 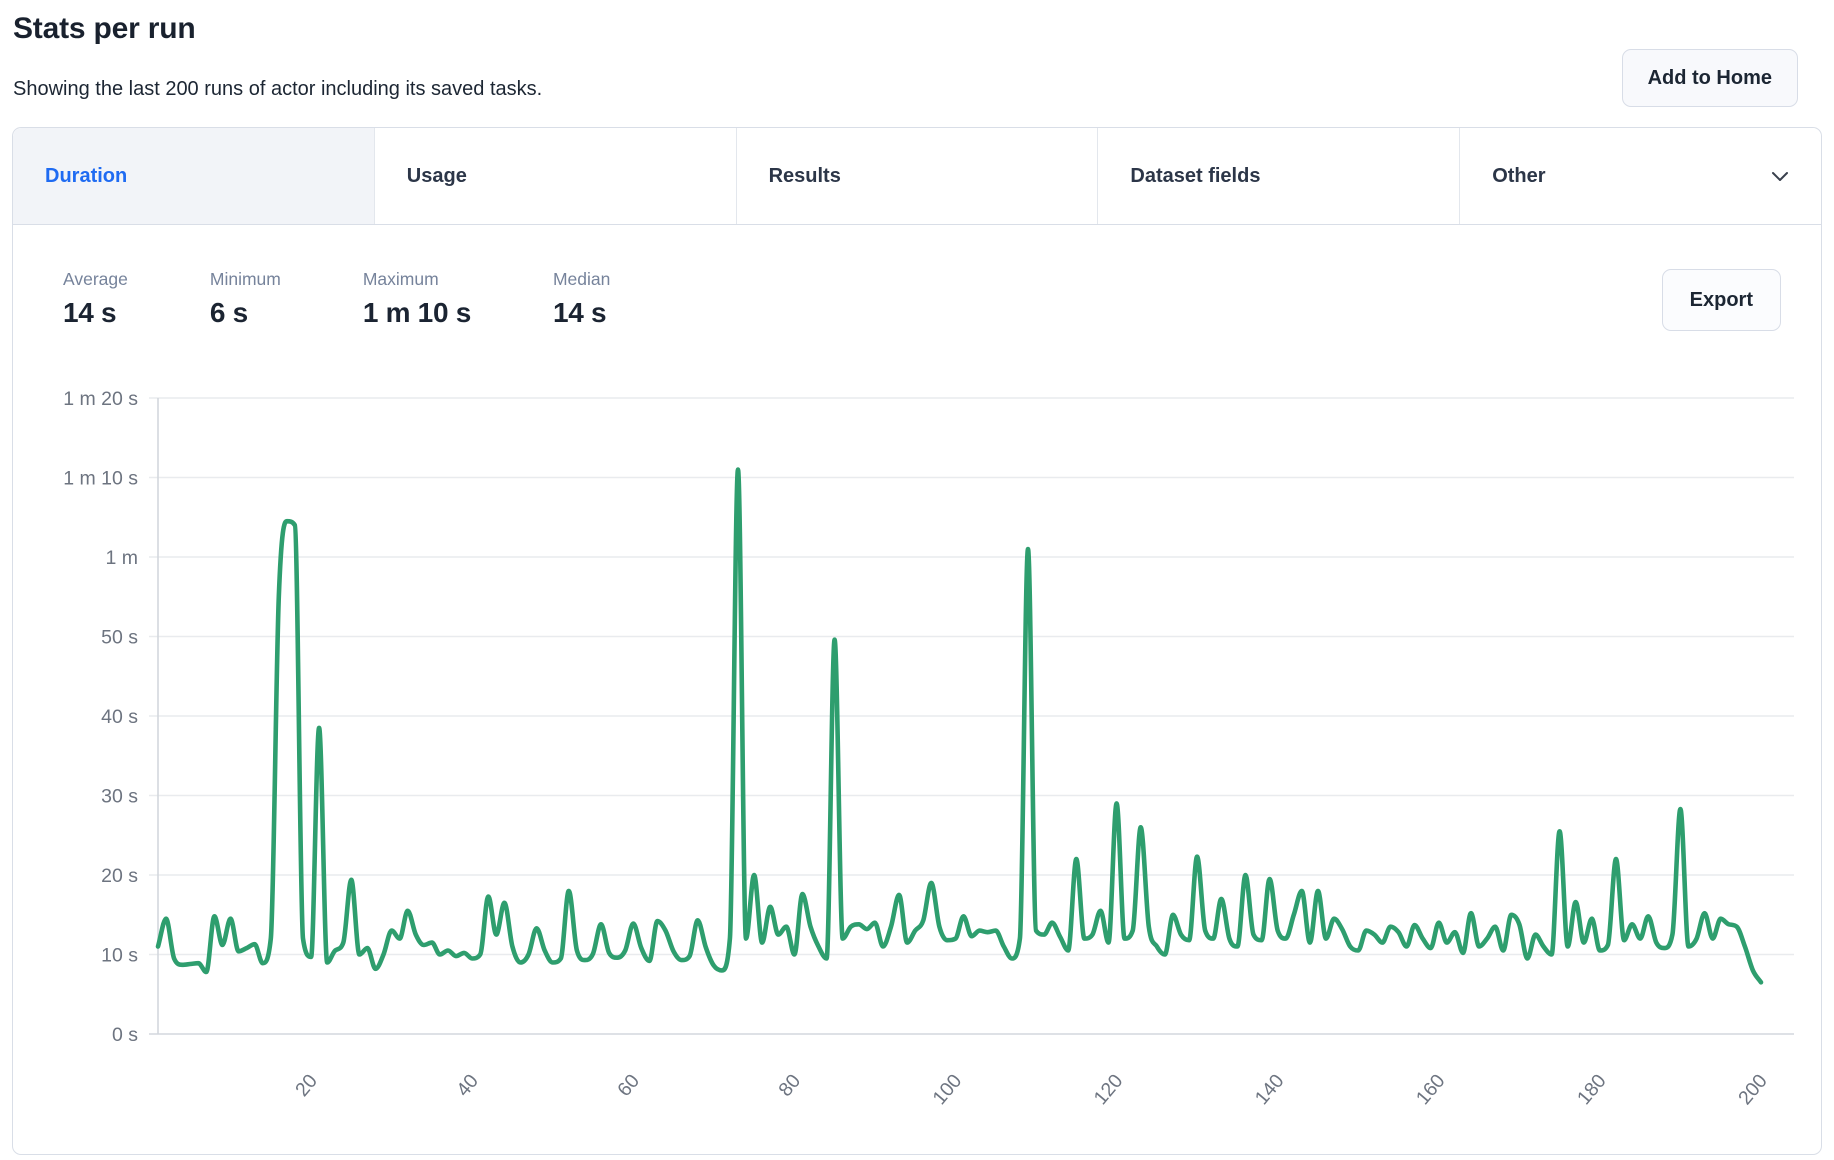 I want to click on svg-text: 1 m, so click(x=121, y=558).